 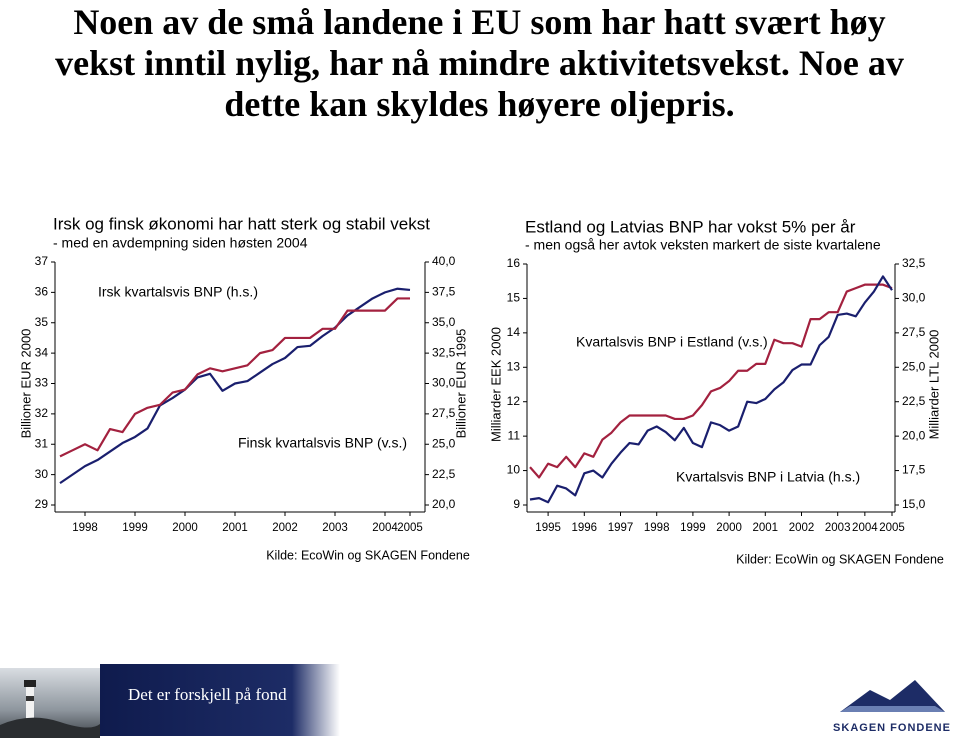 I want to click on y-tick-label: 10, so click(x=514, y=470).